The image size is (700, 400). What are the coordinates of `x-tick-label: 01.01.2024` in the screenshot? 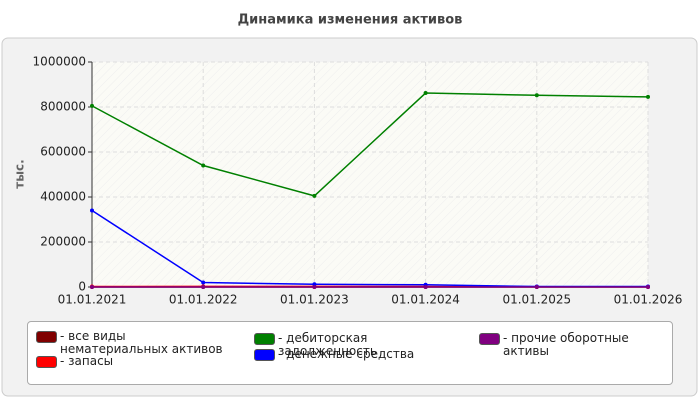 It's located at (425, 300).